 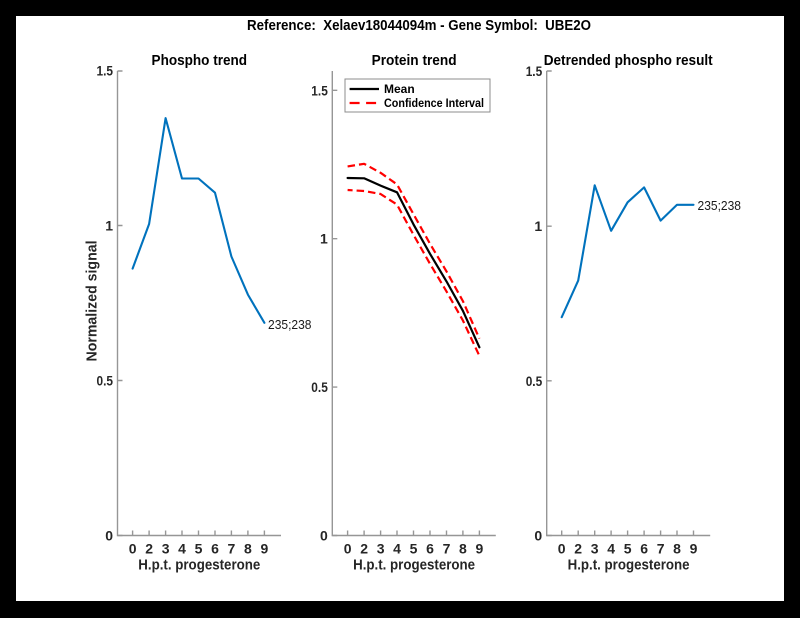 What do you see at coordinates (200, 61) in the screenshot?
I see `svg-text: Phospho trend` at bounding box center [200, 61].